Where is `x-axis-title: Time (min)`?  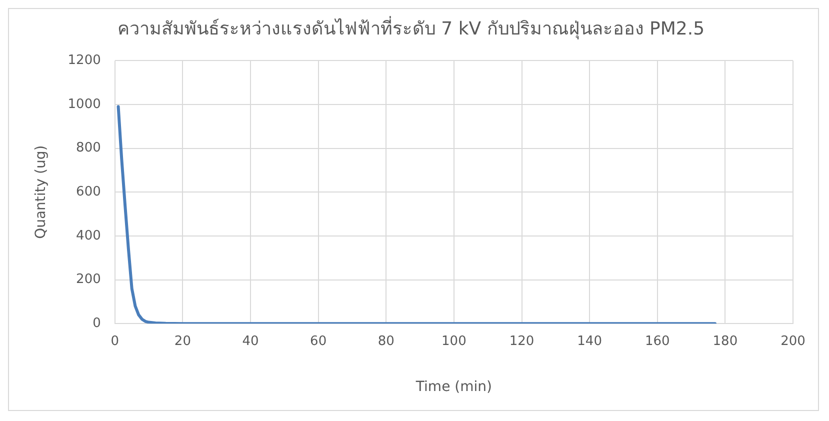
x-axis-title: Time (min) is located at coordinates (453, 387).